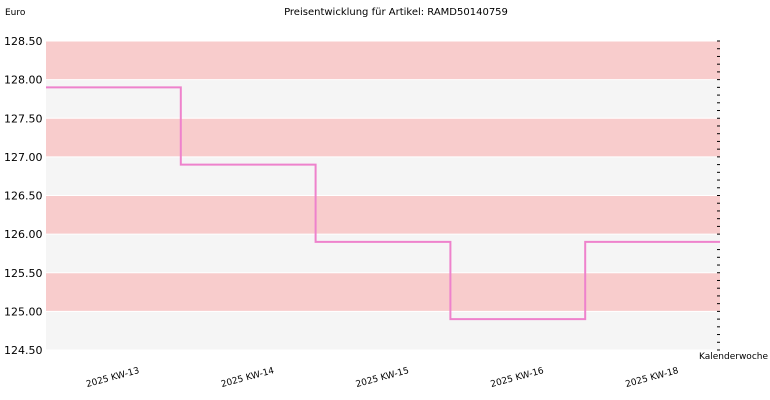 This screenshot has height=400, width=770. Describe the element at coordinates (652, 378) in the screenshot. I see `x-tick-label: 2025 KW-18` at that location.